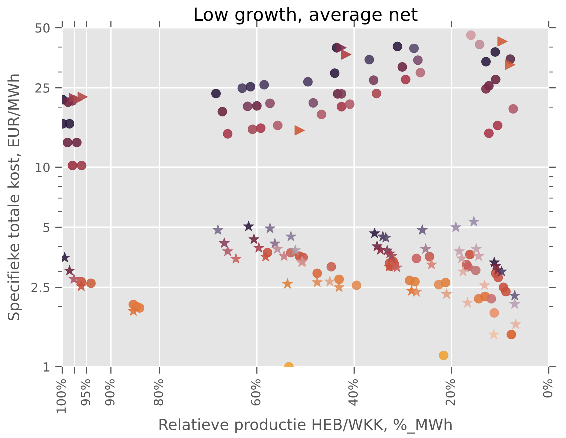  Describe the element at coordinates (306, 426) in the screenshot. I see `x-axis-title: Relatieve productie HEB/WKK, %_MWh` at that location.